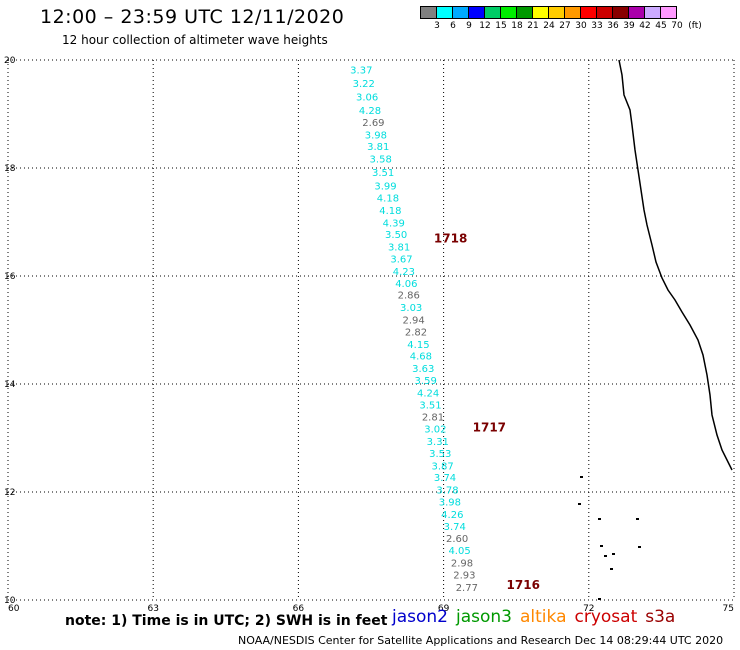 The image size is (740, 650). Describe the element at coordinates (581, 26) in the screenshot. I see `scale-label: 30` at that location.